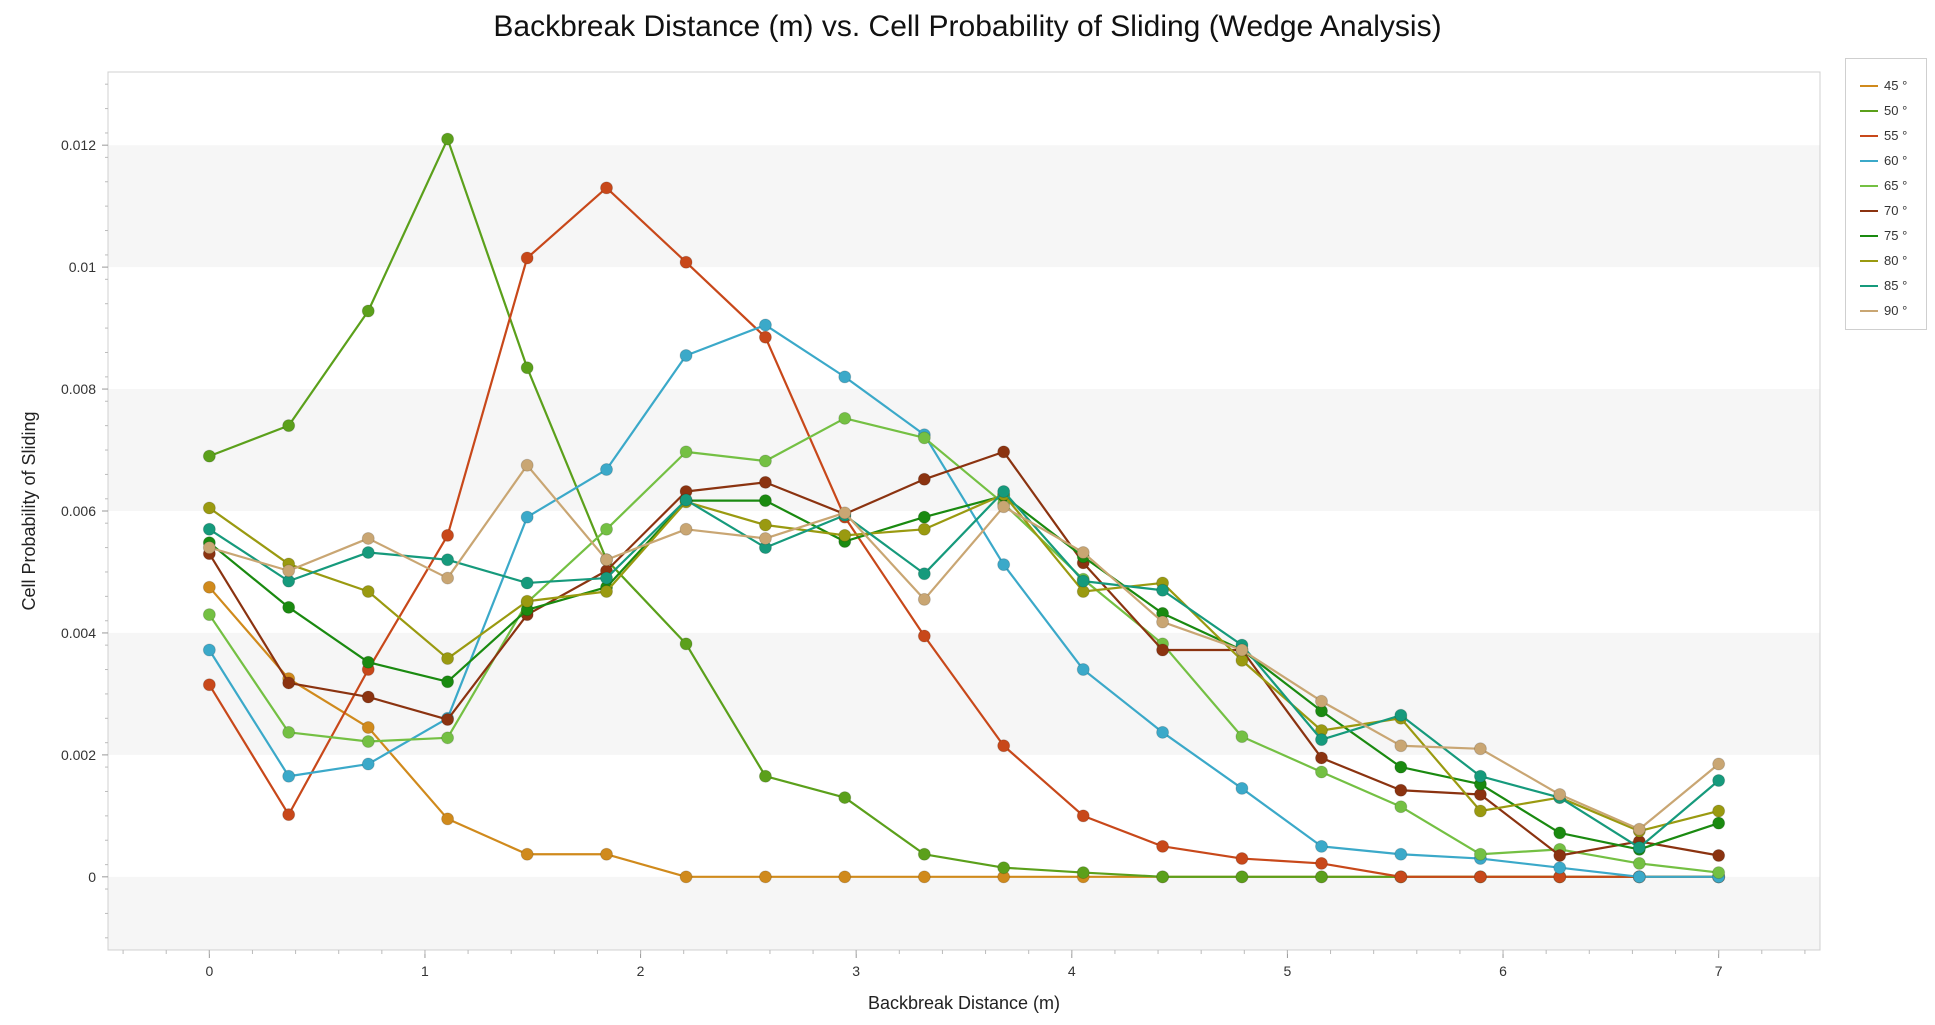  Describe the element at coordinates (425, 971) in the screenshot. I see `x-tick-label: 1` at that location.